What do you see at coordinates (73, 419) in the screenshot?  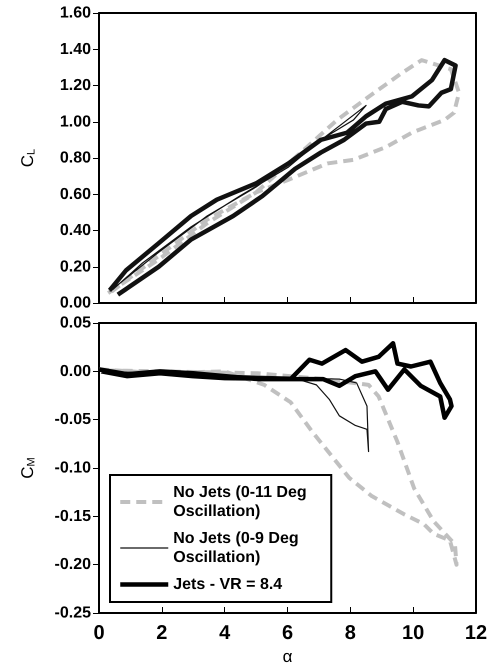 I see `y-tick-label: -0.05` at bounding box center [73, 419].